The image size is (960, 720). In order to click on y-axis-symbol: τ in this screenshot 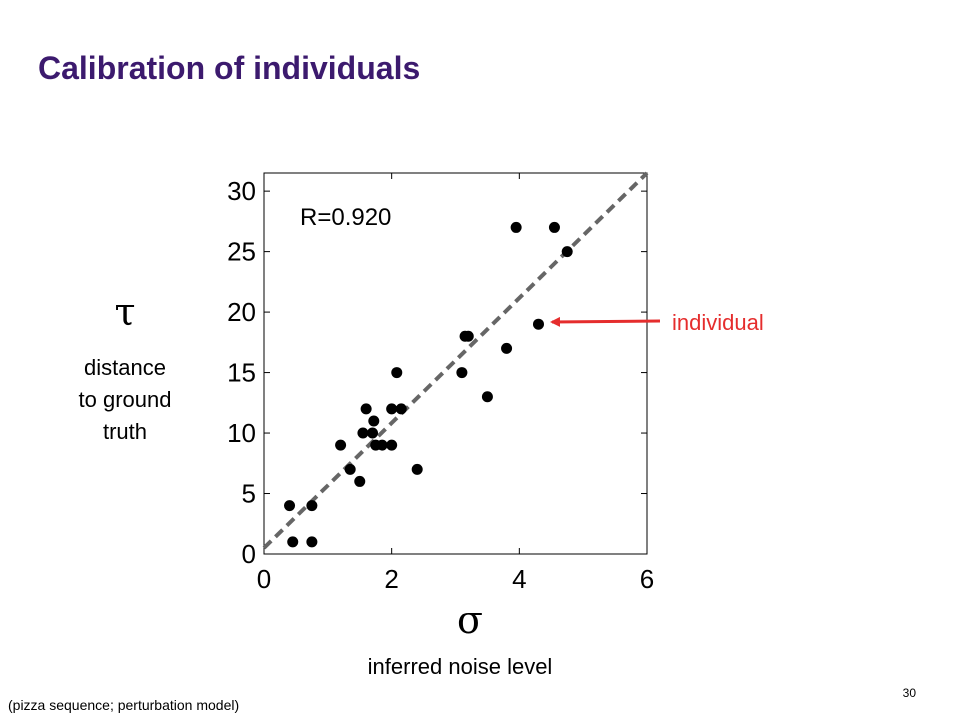, I will do `click(125, 312)`.